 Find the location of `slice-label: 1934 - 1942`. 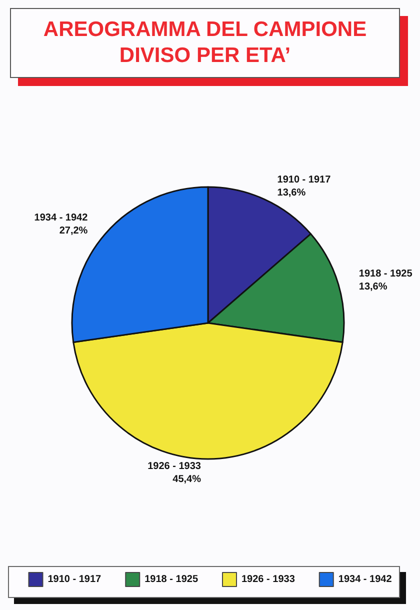

slice-label: 1934 - 1942 is located at coordinates (61, 218).